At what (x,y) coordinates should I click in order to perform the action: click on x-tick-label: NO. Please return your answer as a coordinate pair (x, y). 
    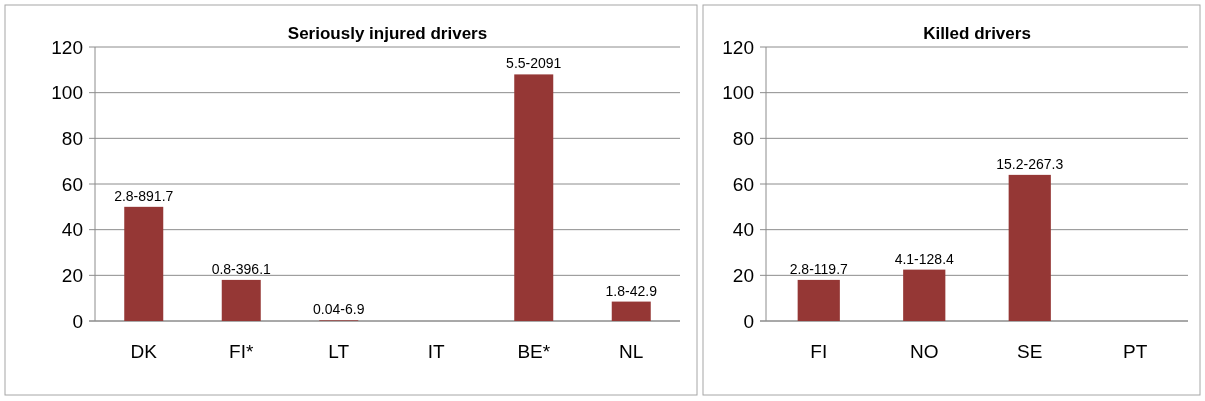
    Looking at the image, I should click on (924, 351).